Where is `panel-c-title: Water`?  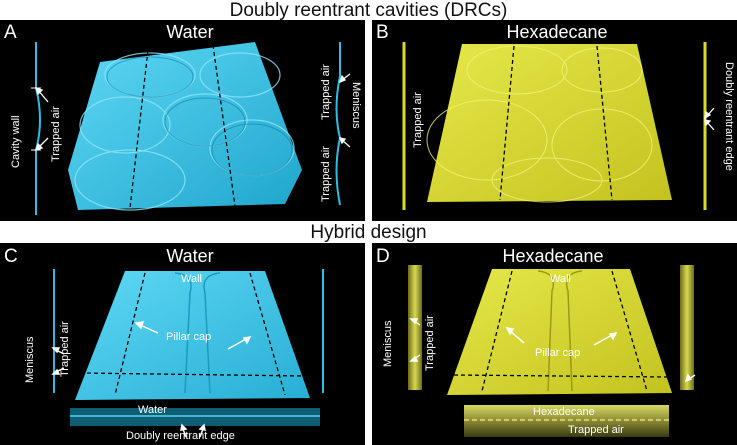 panel-c-title: Water is located at coordinates (190, 256).